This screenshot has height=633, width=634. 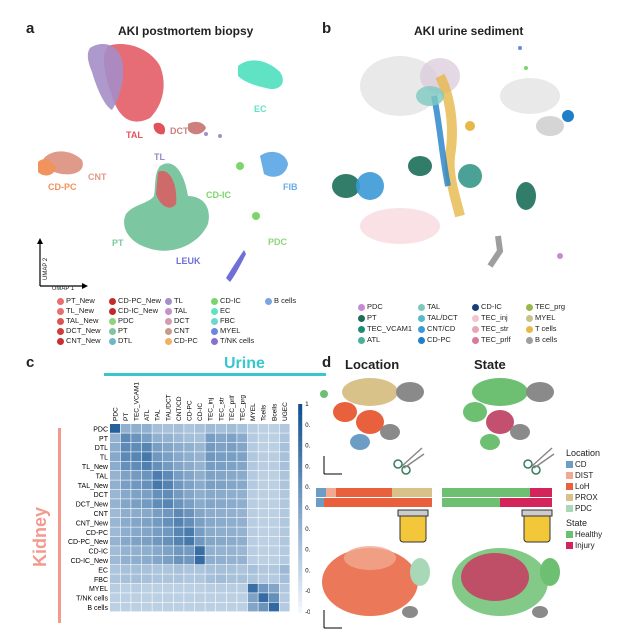 What do you see at coordinates (179, 131) in the screenshot?
I see `cluster-label: DCT` at bounding box center [179, 131].